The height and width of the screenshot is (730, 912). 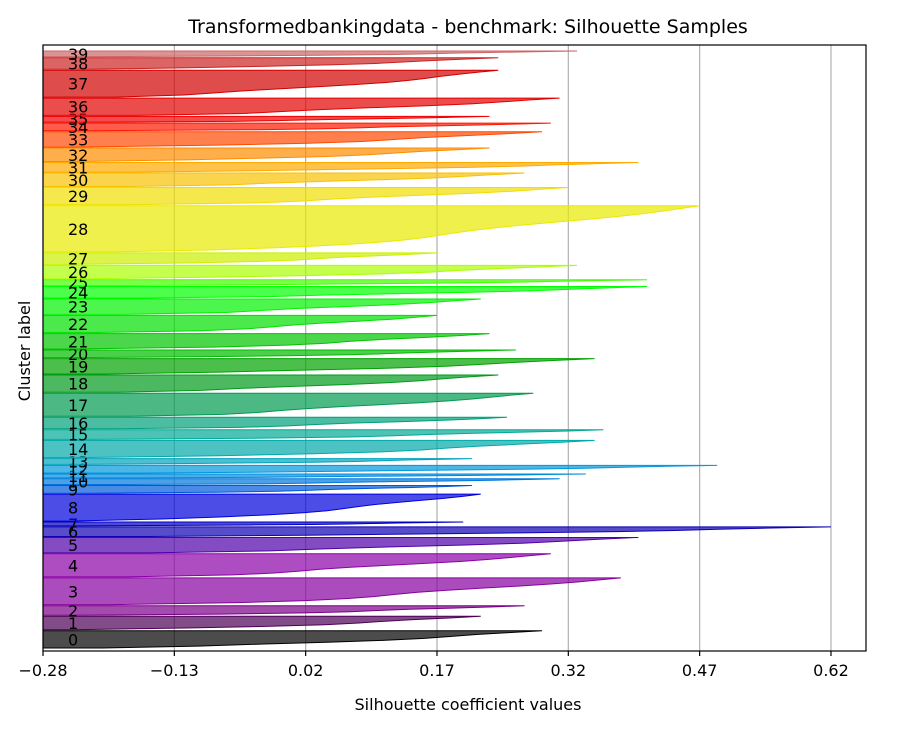 What do you see at coordinates (78, 307) in the screenshot?
I see `cluster-label-23: 23` at bounding box center [78, 307].